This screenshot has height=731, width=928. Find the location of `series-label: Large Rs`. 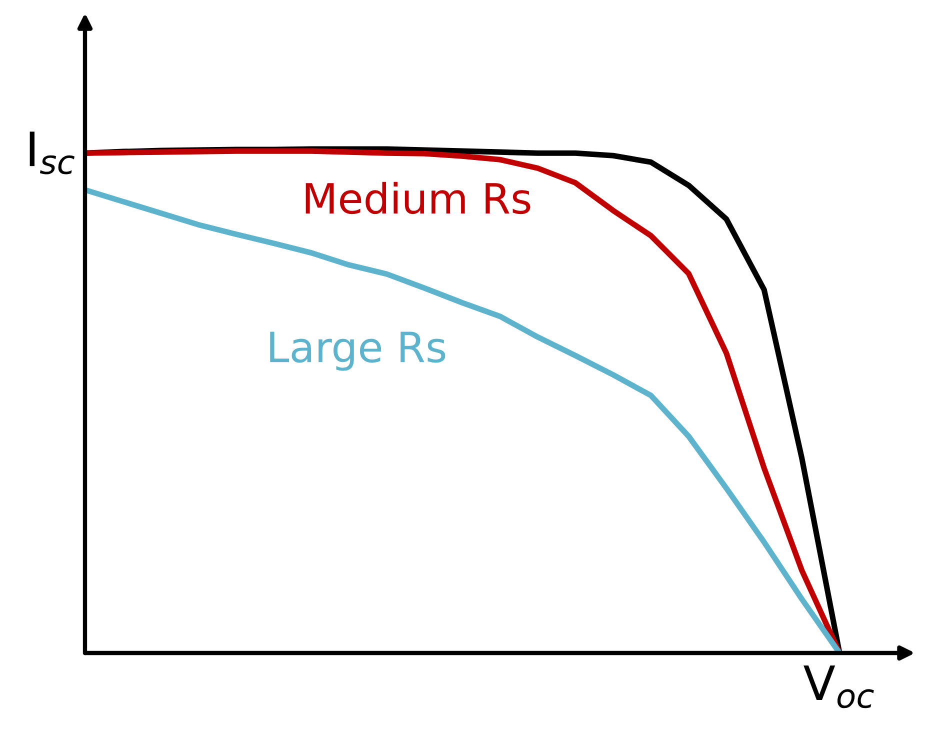

series-label: Large Rs is located at coordinates (358, 351).